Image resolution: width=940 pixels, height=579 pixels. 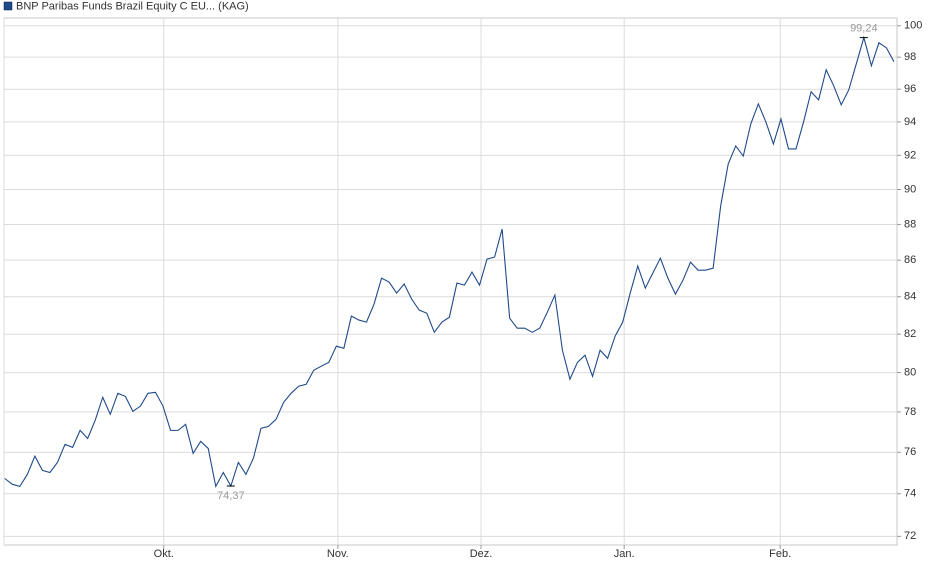 I want to click on y-tick-label: 92, so click(x=910, y=155).